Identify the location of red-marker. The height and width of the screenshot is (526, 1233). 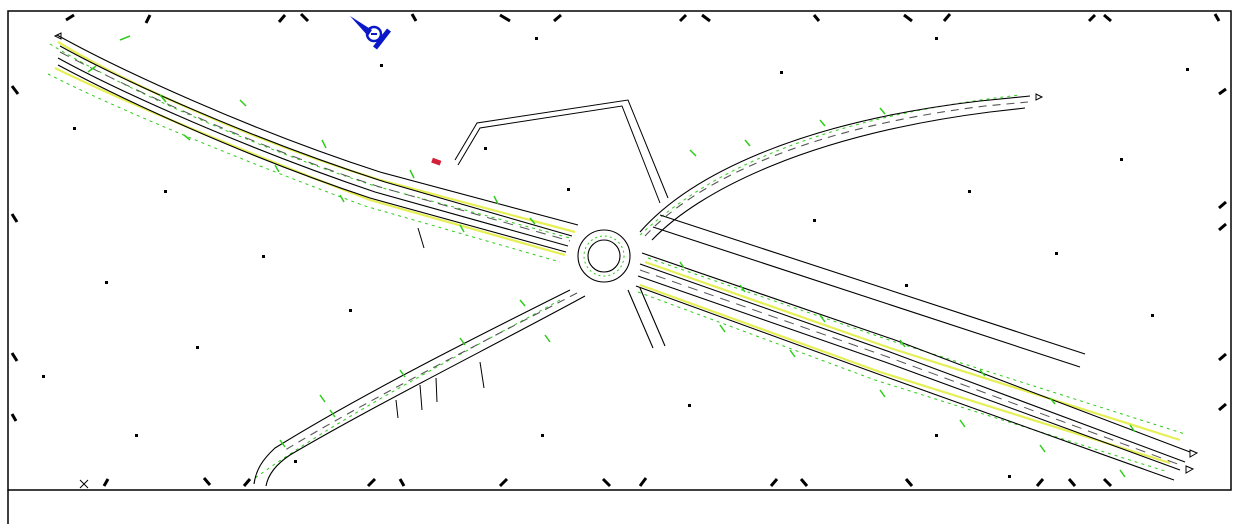
(436, 161).